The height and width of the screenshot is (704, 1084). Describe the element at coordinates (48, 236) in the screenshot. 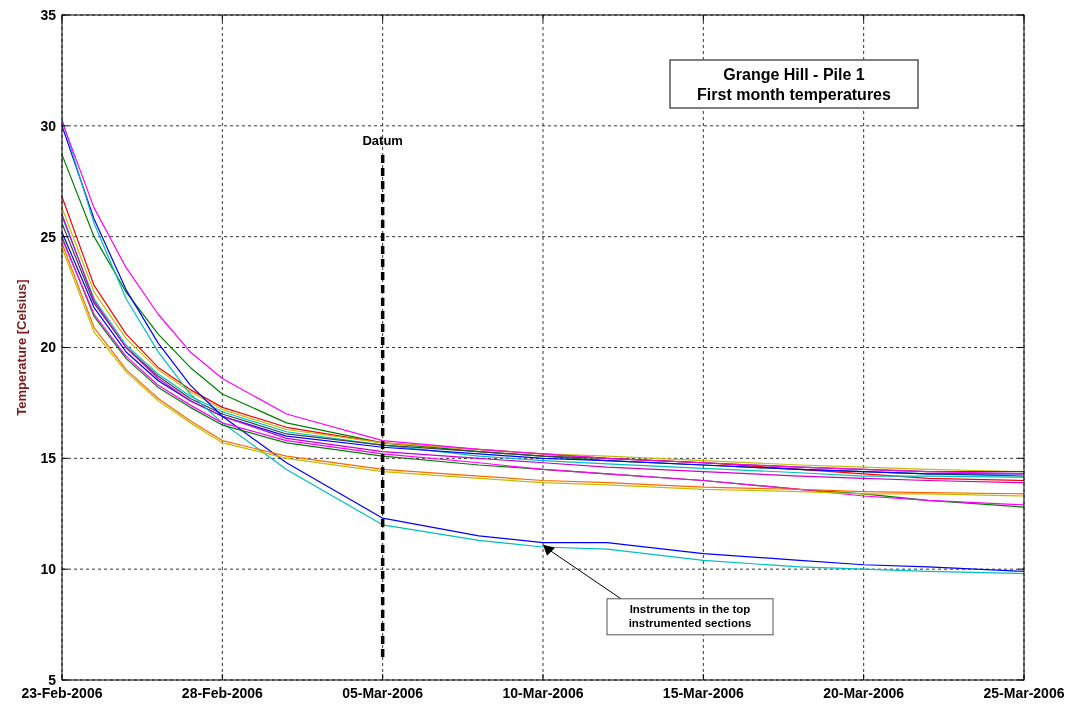

I see `y-tick-label: 25` at that location.